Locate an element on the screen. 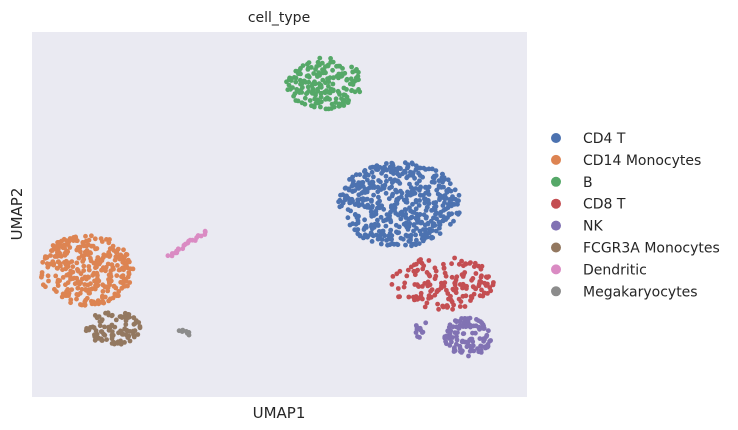  legend-marker-nk is located at coordinates (556, 225).